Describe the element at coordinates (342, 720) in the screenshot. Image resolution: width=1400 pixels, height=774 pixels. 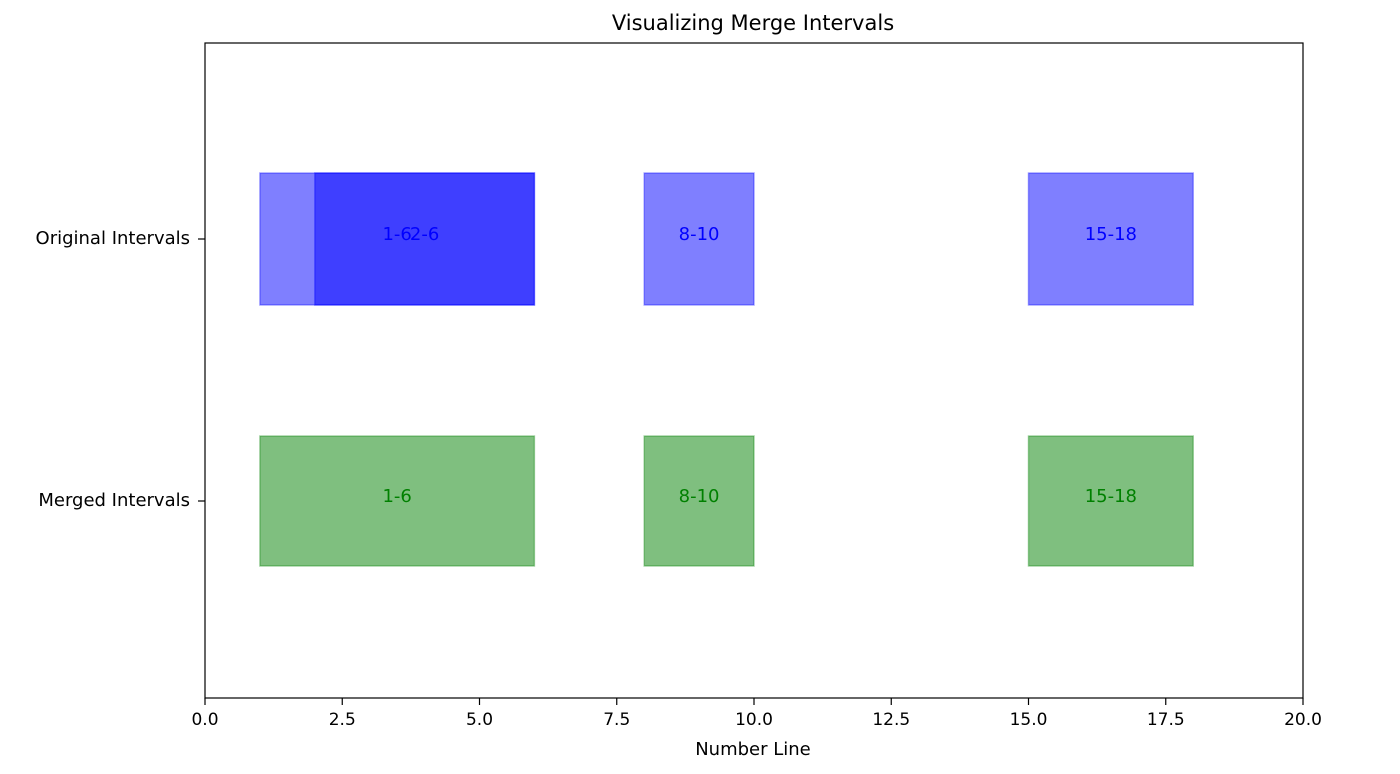
I see `x-tick-label: 2.5` at that location.